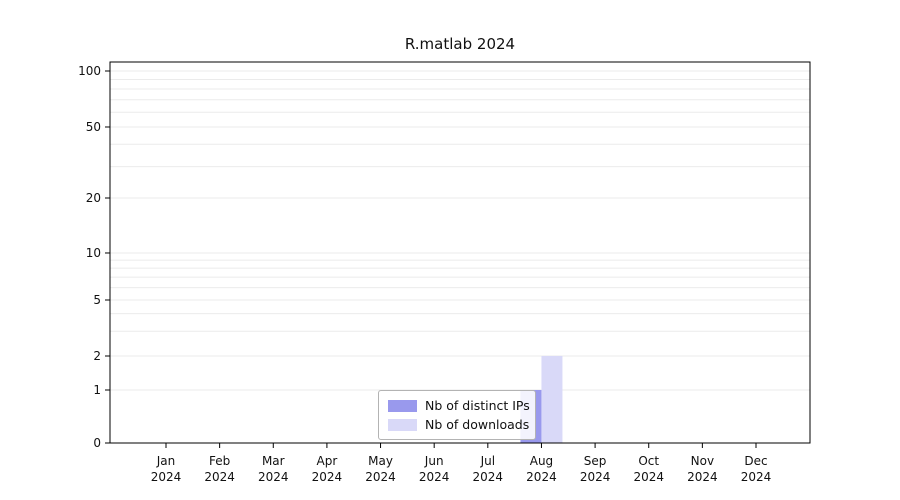  What do you see at coordinates (89, 71) in the screenshot?
I see `y-tick-label: 100` at bounding box center [89, 71].